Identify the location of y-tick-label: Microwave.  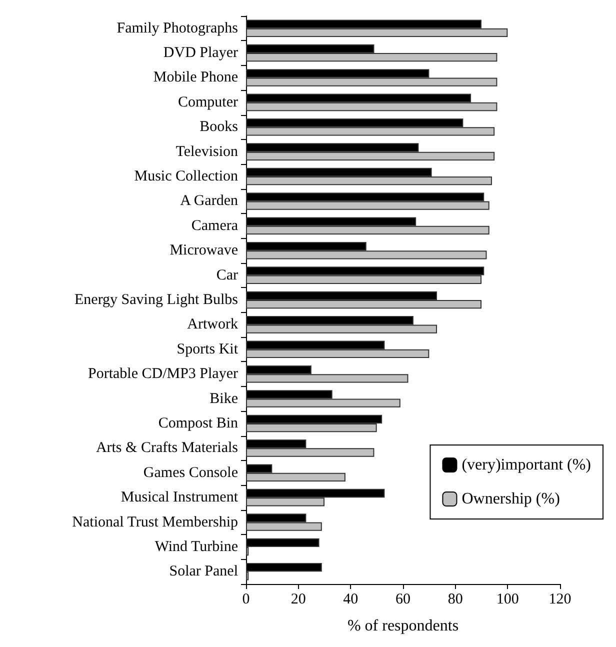
(204, 250).